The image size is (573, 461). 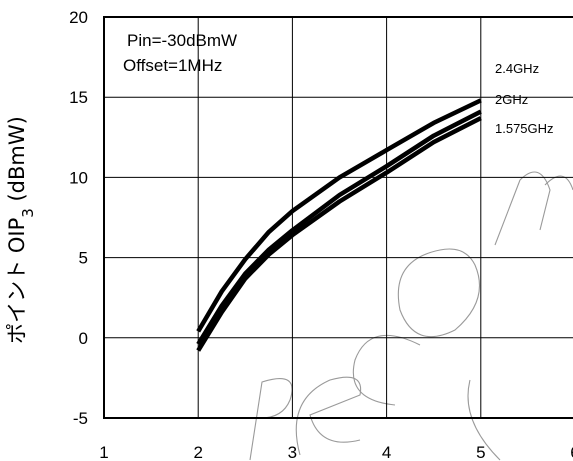 I want to click on watermark-letter-o, so click(x=438, y=293).